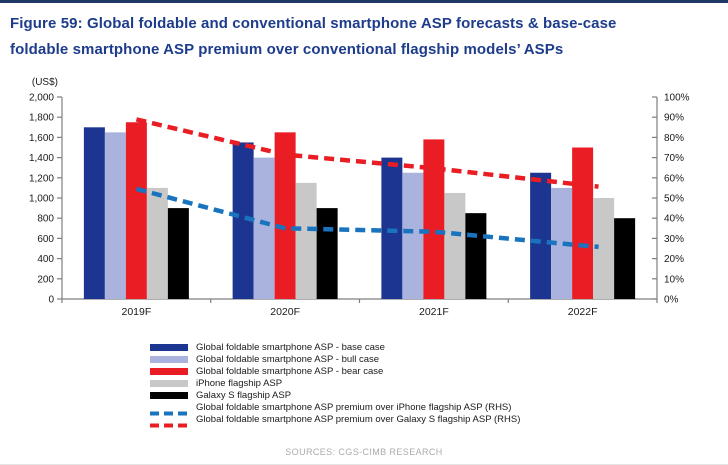  I want to click on left-axis-tick-label: 400, so click(45, 259).